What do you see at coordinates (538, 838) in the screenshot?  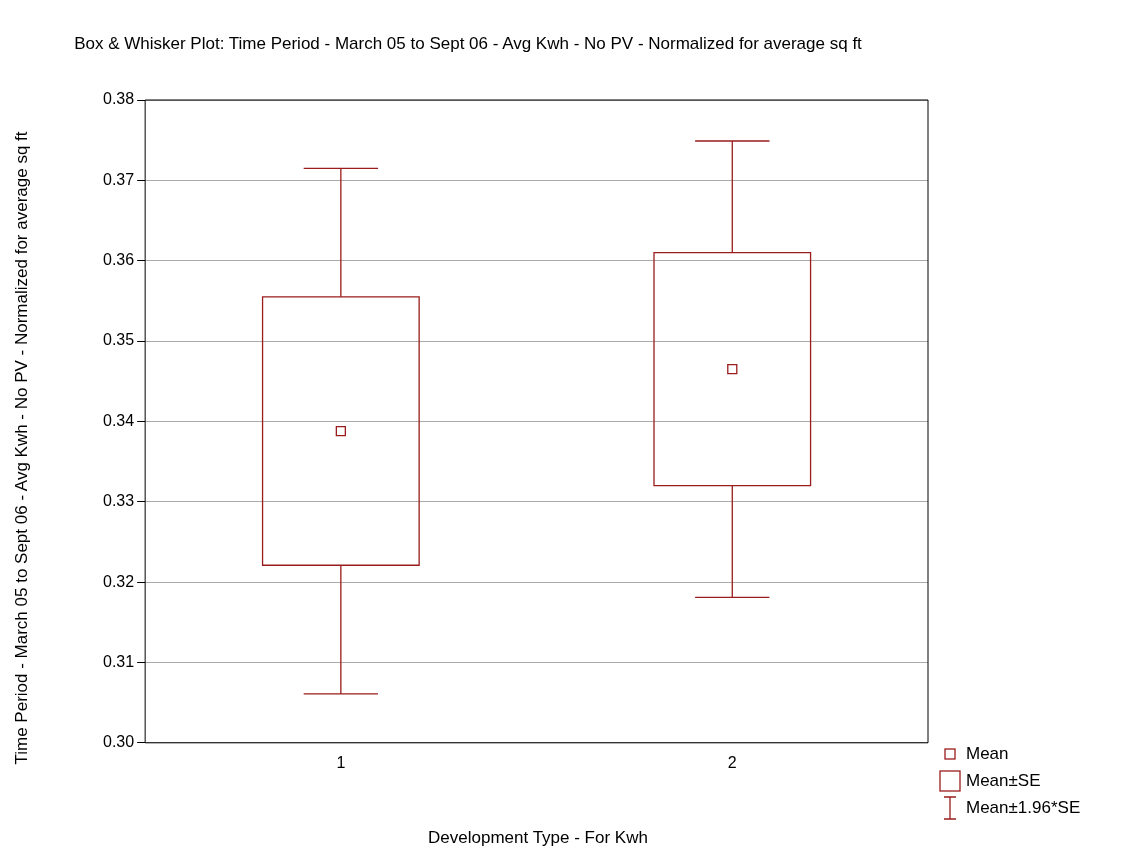 I see `x-axis-title: Development Type - For Kwh` at bounding box center [538, 838].